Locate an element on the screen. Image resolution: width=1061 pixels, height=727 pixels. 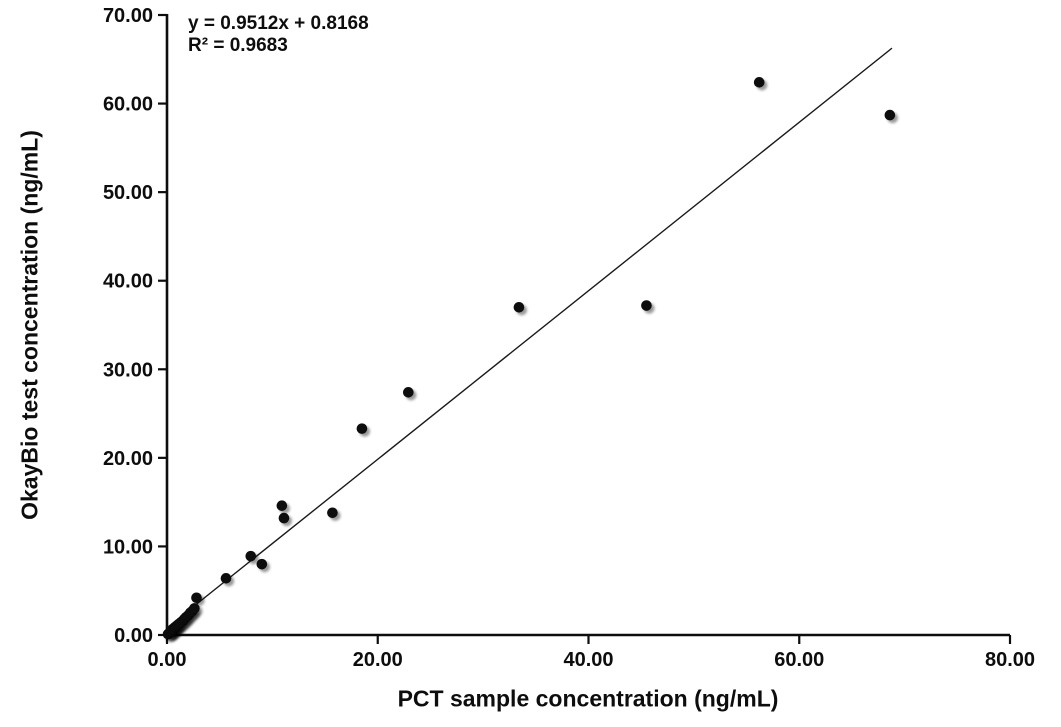
y-axis-title: OkayBio test concentration (ng/mL) is located at coordinates (29, 325).